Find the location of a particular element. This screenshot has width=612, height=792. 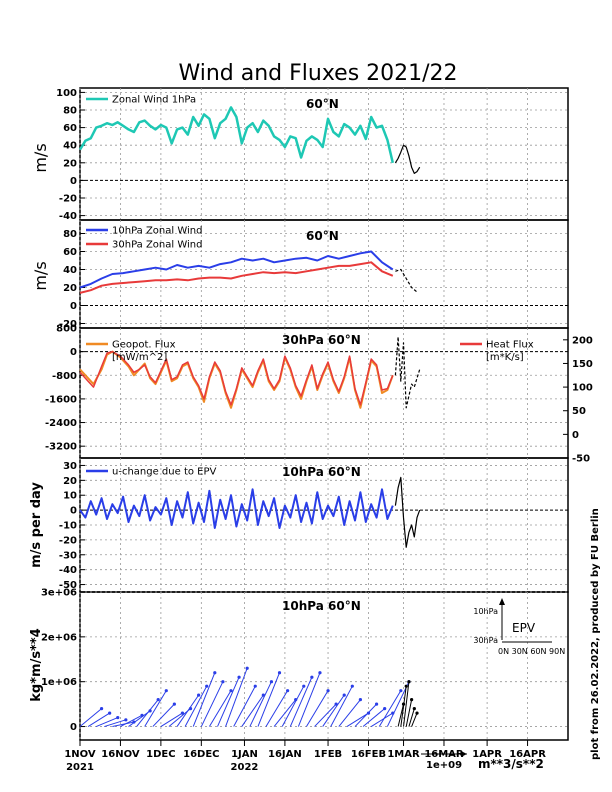

series-forecast-wind is located at coordinates (406, 280).